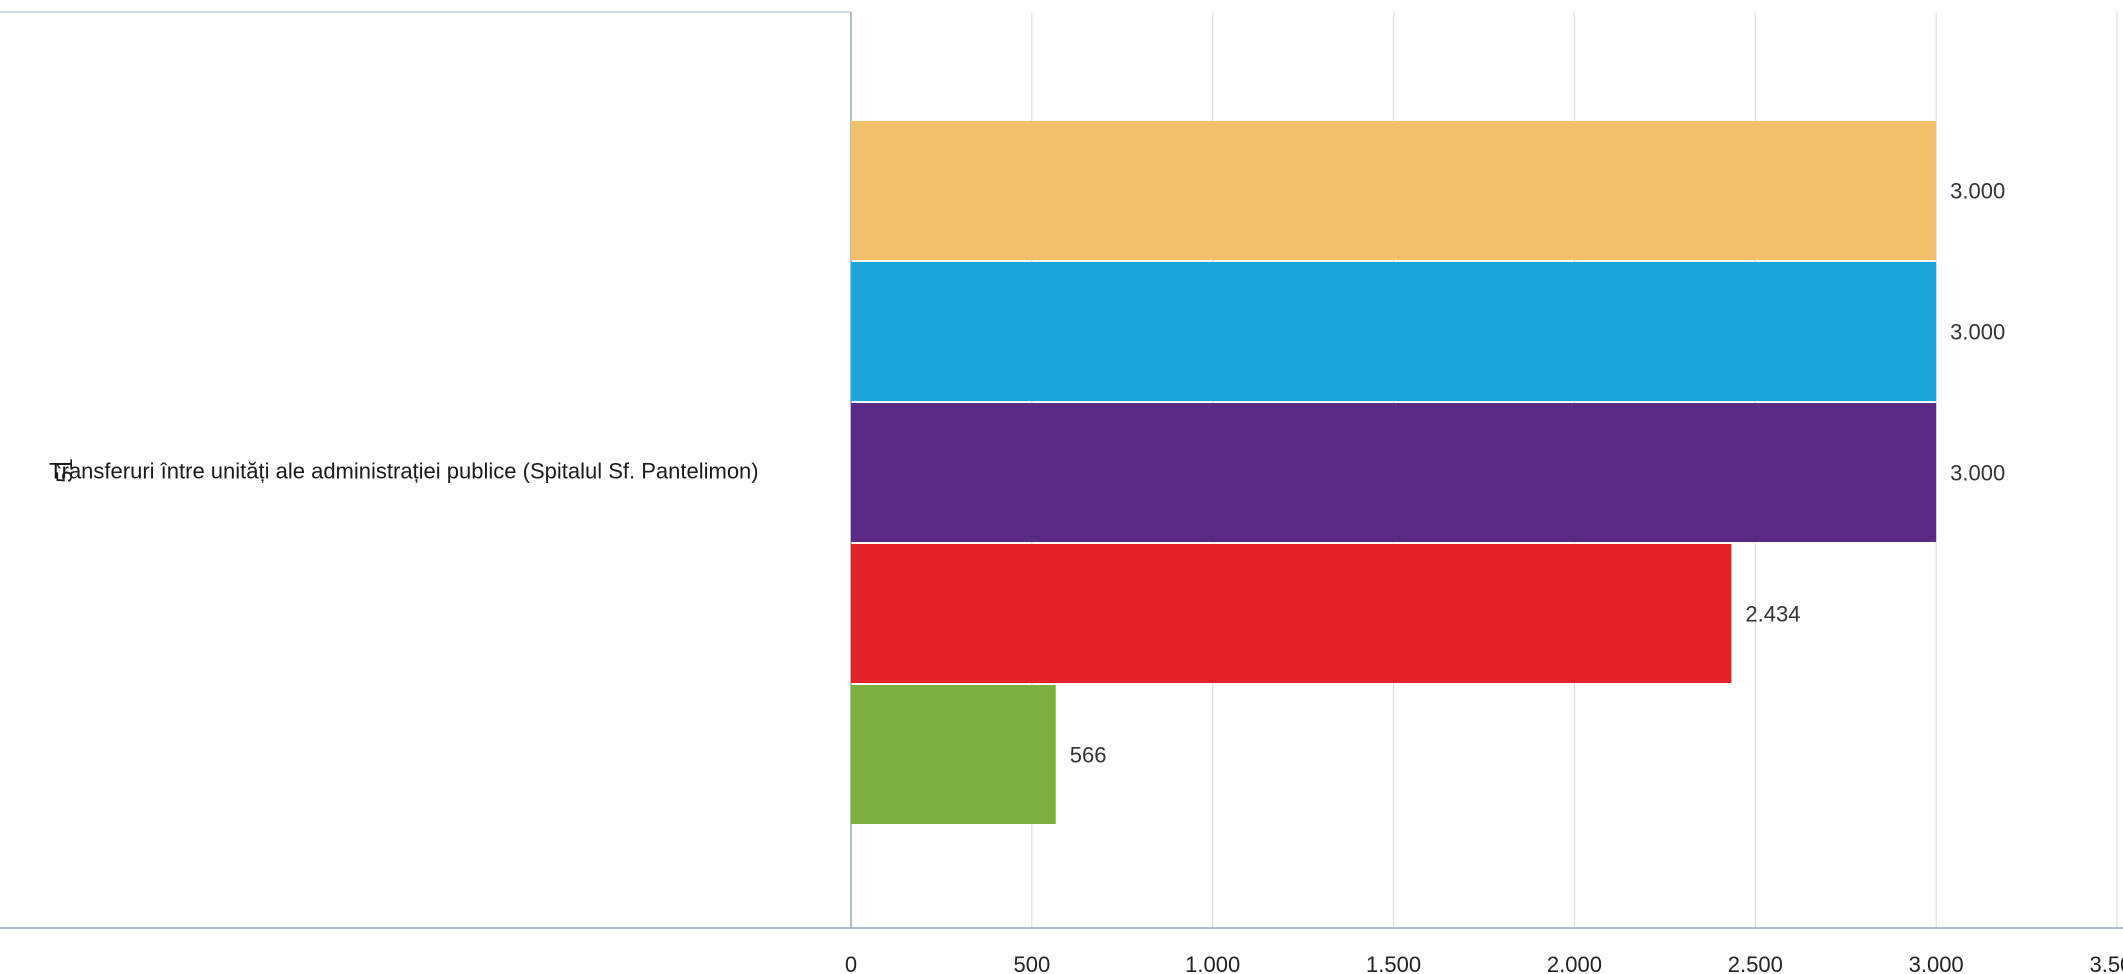 The width and height of the screenshot is (2123, 974). What do you see at coordinates (1772, 614) in the screenshot?
I see `data-label: 2.434` at bounding box center [1772, 614].